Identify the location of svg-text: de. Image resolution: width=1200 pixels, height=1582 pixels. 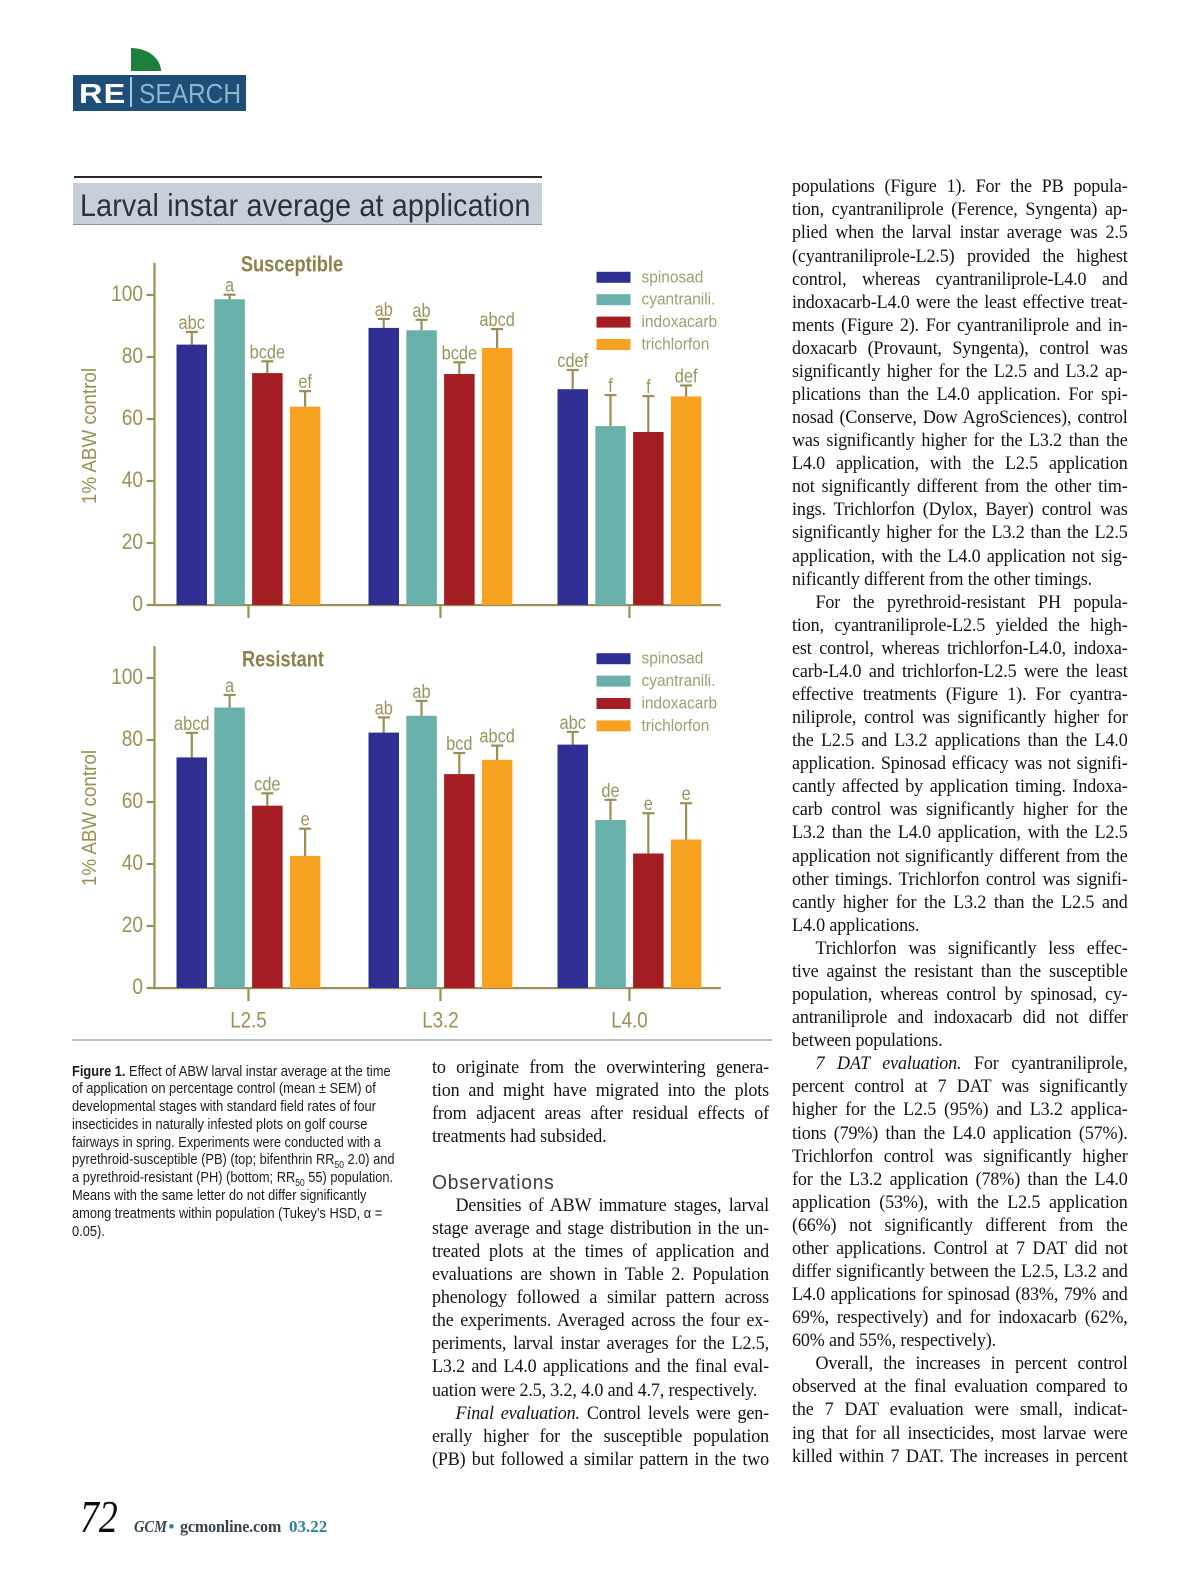
(610, 791).